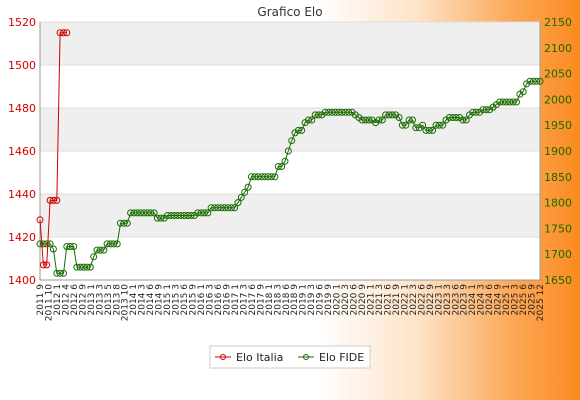 The height and width of the screenshot is (400, 580). I want to click on x-tick-label: 2011 10, so click(50, 302).